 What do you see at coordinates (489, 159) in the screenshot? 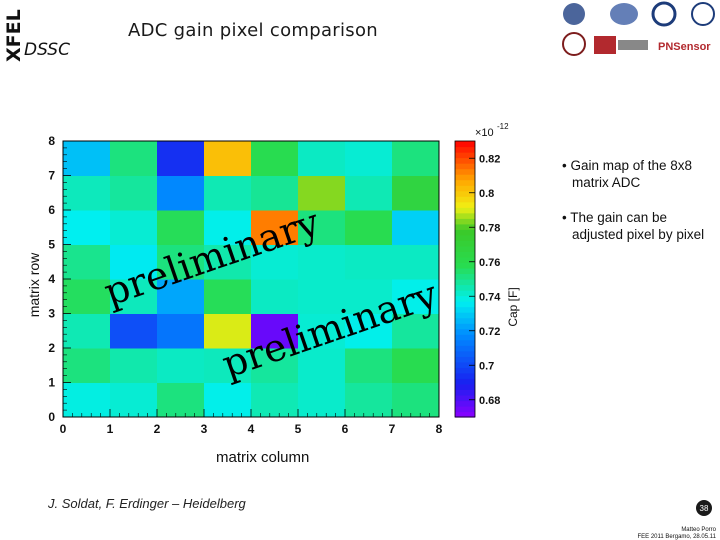
I see `colorbar-tick-label: 0.82` at bounding box center [489, 159].